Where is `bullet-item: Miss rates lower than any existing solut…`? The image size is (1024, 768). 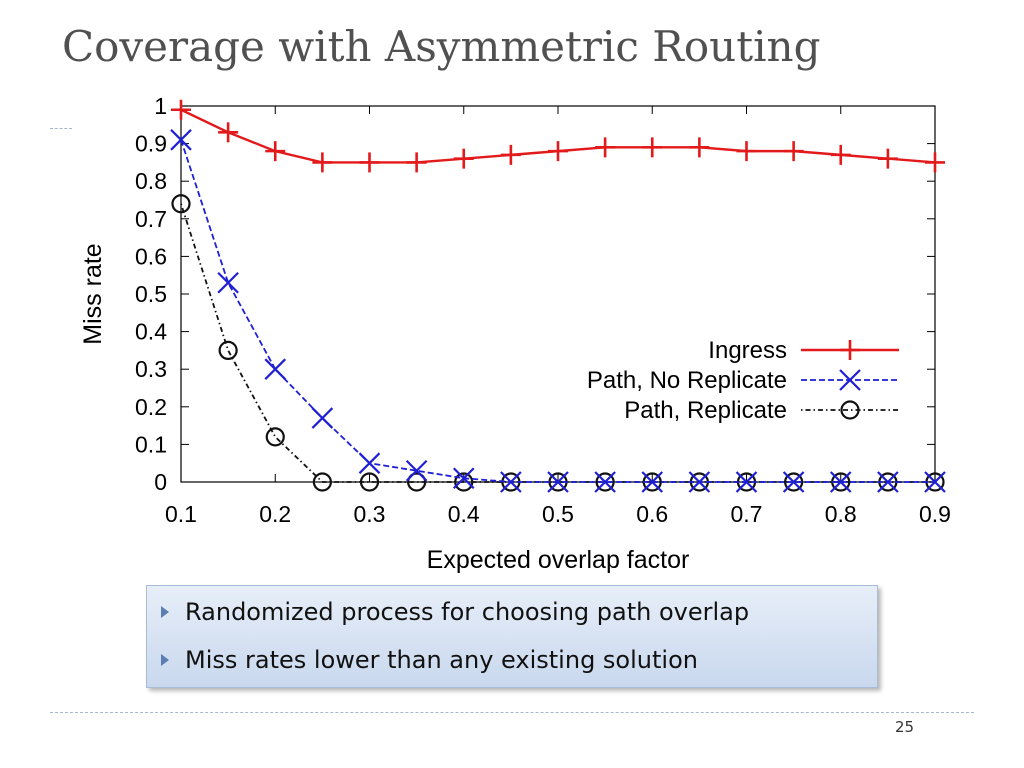 bullet-item: Miss rates lower than any existing solut… is located at coordinates (429, 660).